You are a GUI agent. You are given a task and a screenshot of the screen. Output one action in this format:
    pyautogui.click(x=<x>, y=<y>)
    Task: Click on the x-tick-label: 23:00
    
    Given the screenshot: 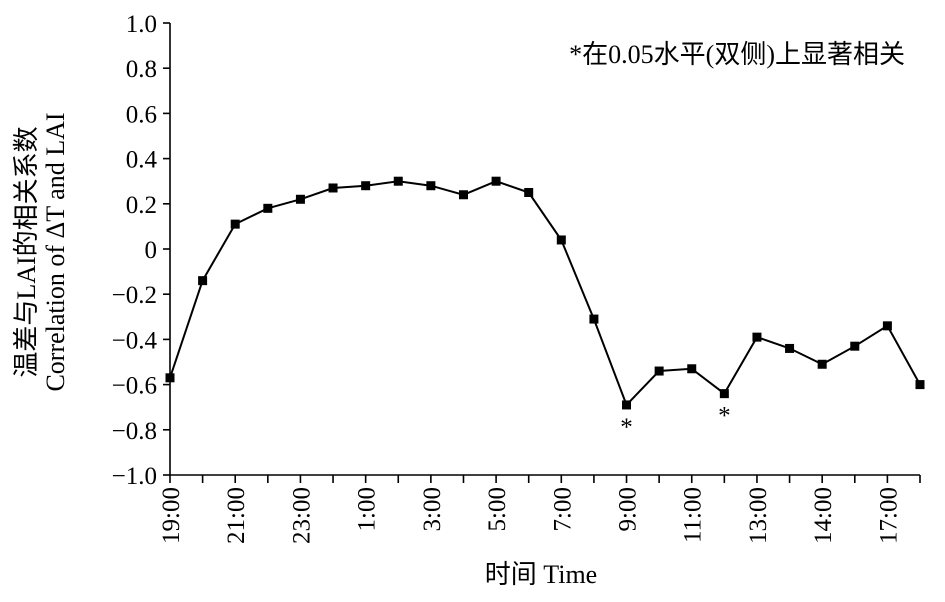 What is the action you would take?
    pyautogui.click(x=301, y=515)
    